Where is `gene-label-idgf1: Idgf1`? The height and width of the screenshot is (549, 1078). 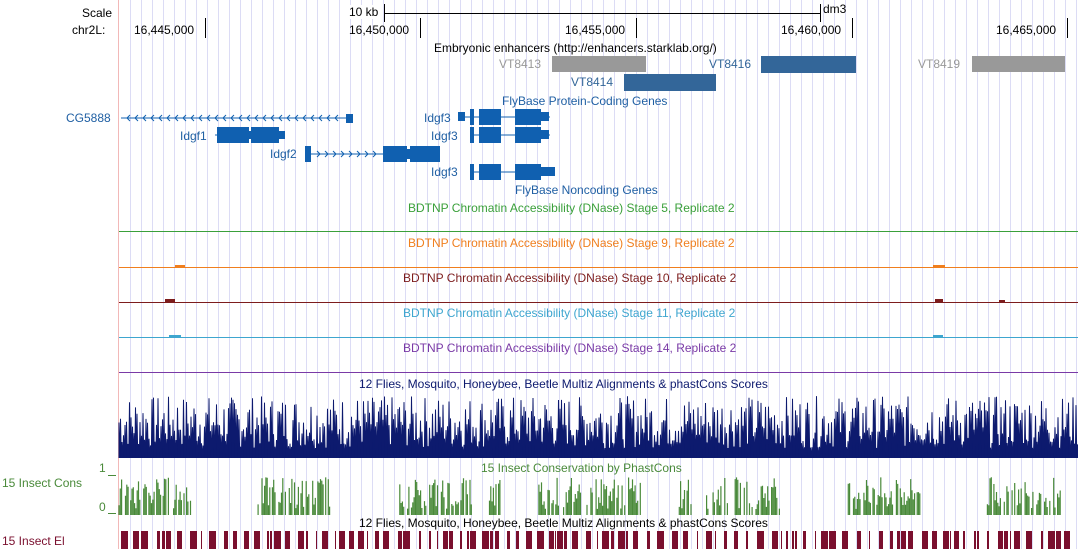
gene-label-idgf1: Idgf1 is located at coordinates (193, 136).